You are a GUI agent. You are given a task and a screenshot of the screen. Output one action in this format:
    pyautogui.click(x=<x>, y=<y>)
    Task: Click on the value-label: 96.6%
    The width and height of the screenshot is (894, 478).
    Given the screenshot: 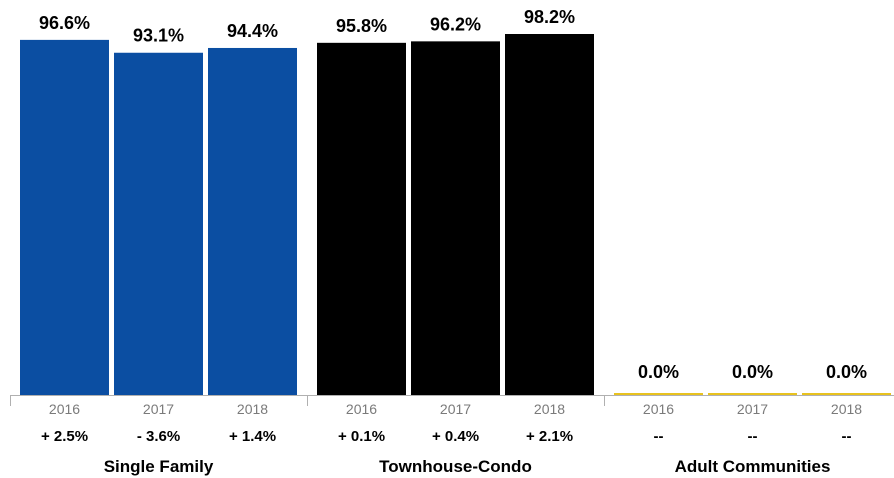 What is the action you would take?
    pyautogui.click(x=64, y=23)
    